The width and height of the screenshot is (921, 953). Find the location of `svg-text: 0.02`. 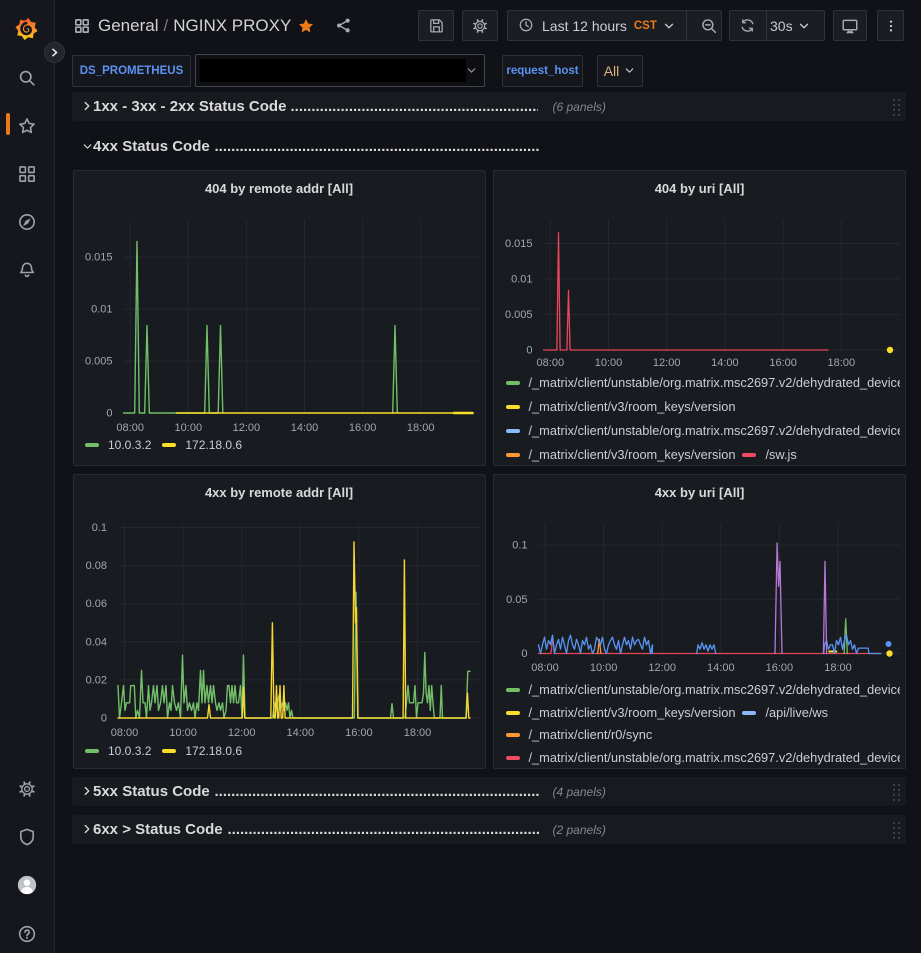

svg-text: 0.02 is located at coordinates (95, 680).